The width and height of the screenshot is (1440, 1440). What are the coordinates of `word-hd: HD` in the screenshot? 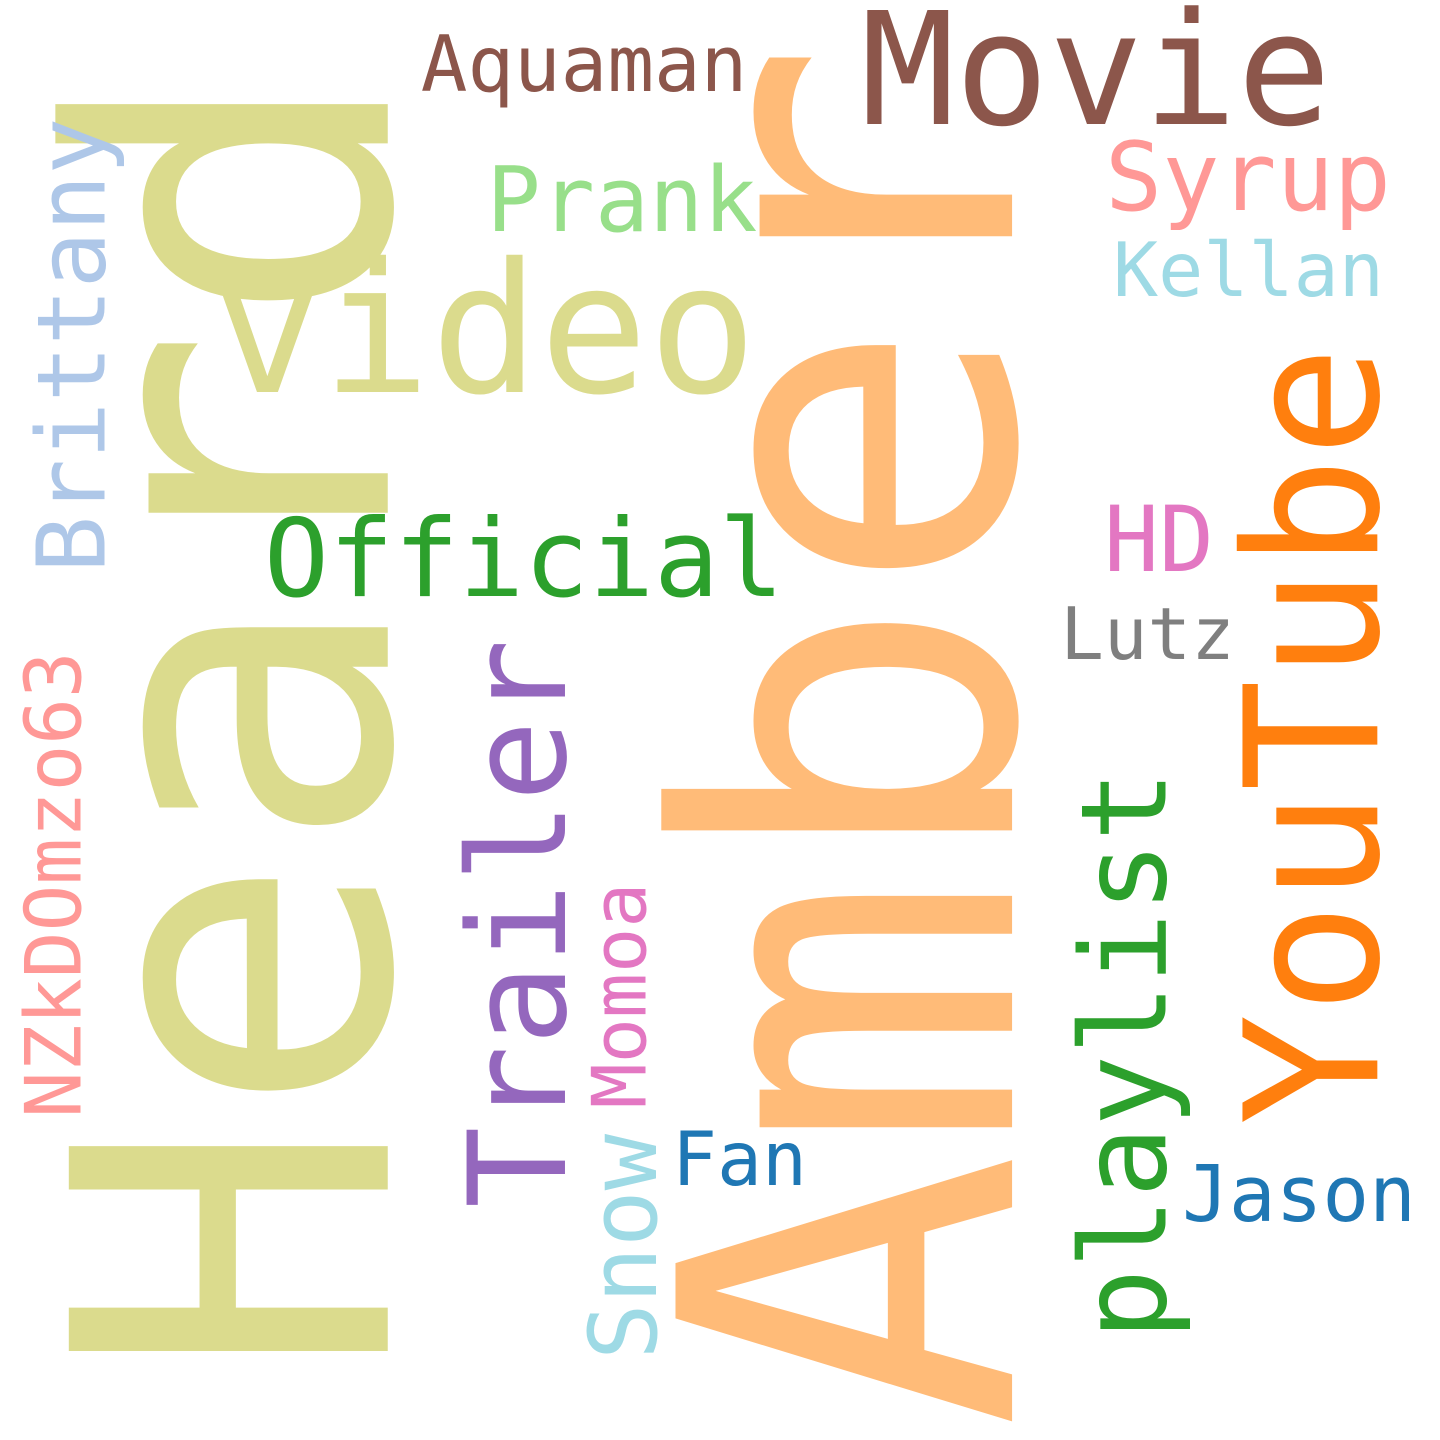 It's located at (1159, 539).